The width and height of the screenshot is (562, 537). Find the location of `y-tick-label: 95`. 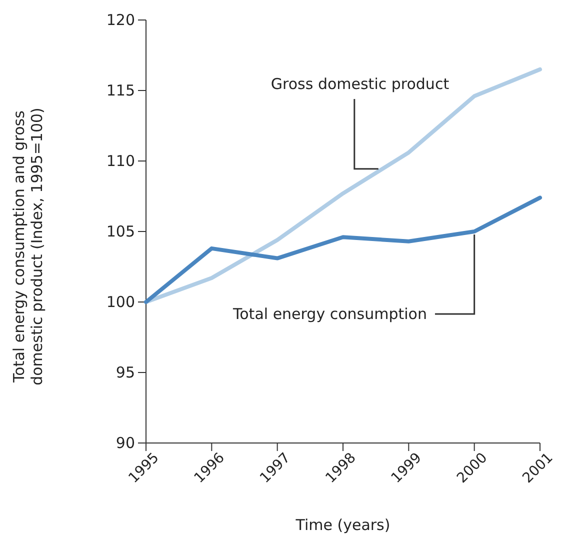

y-tick-label: 95 is located at coordinates (125, 372).